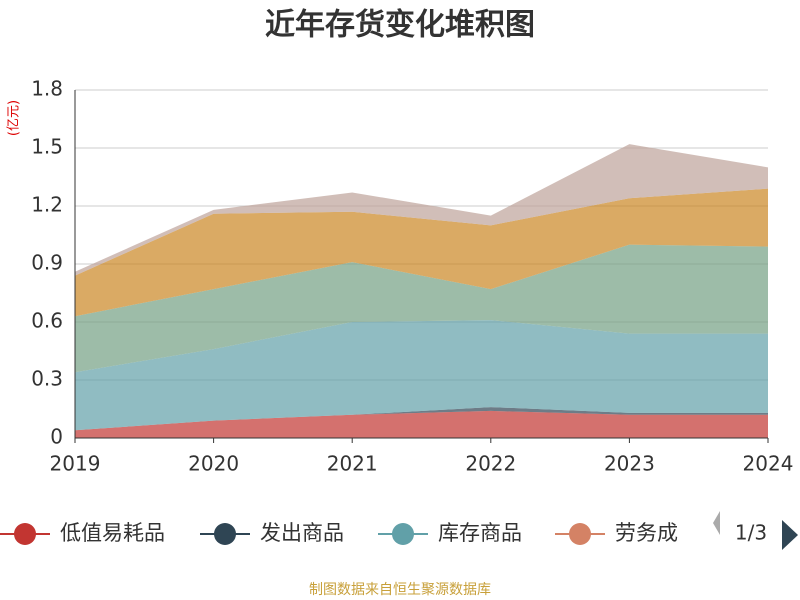 Image resolution: width=800 pixels, height=600 pixels. I want to click on x-tick-label: 2024, so click(768, 464).